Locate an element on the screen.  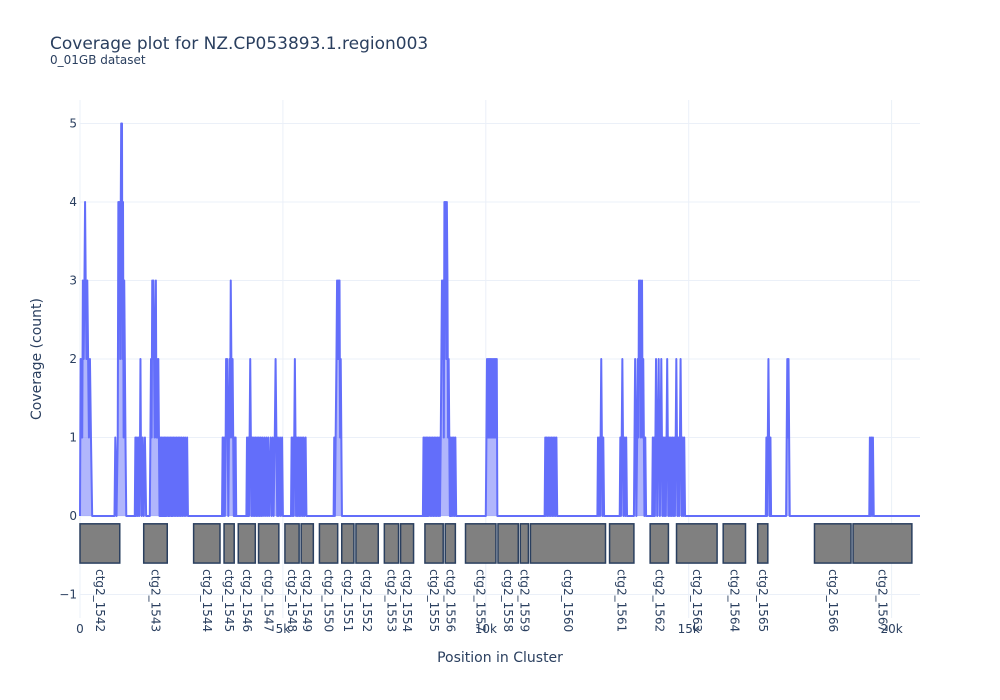
chart-subtitle: 0_01GB dataset is located at coordinates (98, 60).